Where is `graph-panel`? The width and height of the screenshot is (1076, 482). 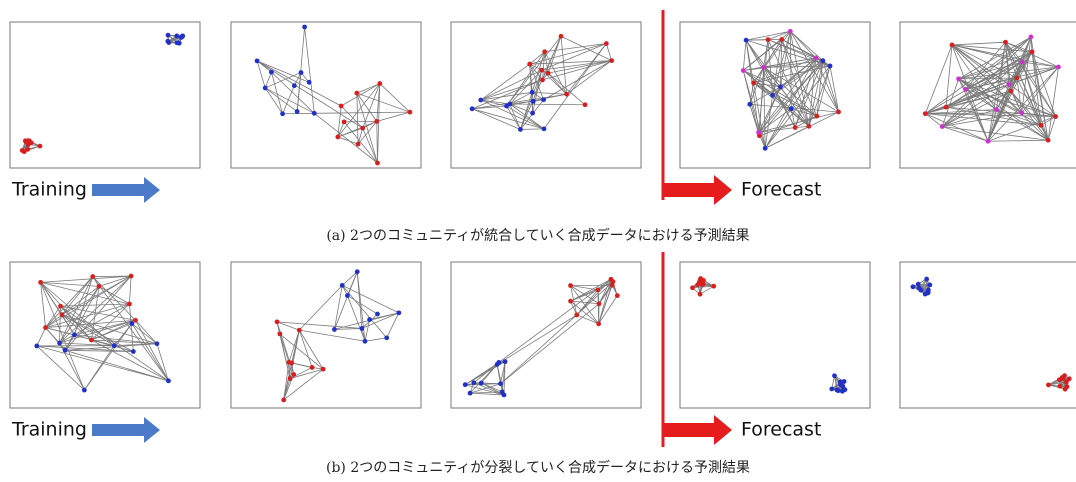 graph-panel is located at coordinates (775, 95).